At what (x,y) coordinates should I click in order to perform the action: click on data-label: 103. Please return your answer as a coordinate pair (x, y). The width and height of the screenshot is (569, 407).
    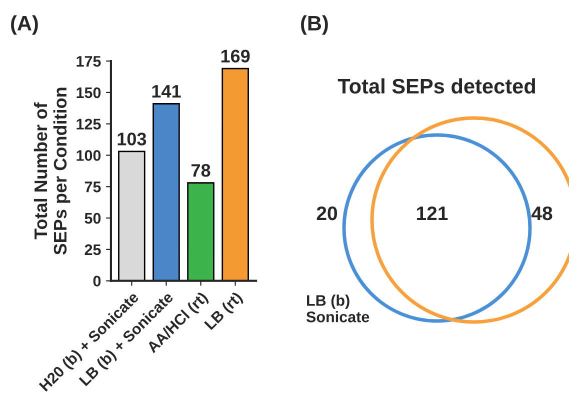
    Looking at the image, I should click on (132, 139).